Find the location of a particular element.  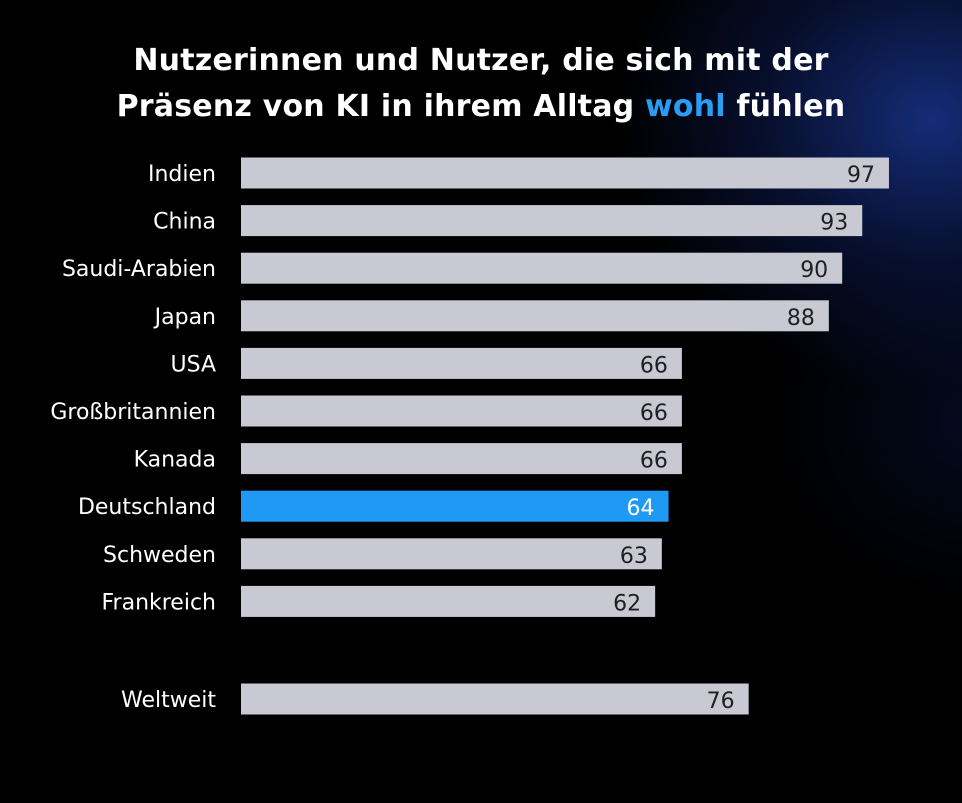

category-label-schweden: Schweden is located at coordinates (159, 555).